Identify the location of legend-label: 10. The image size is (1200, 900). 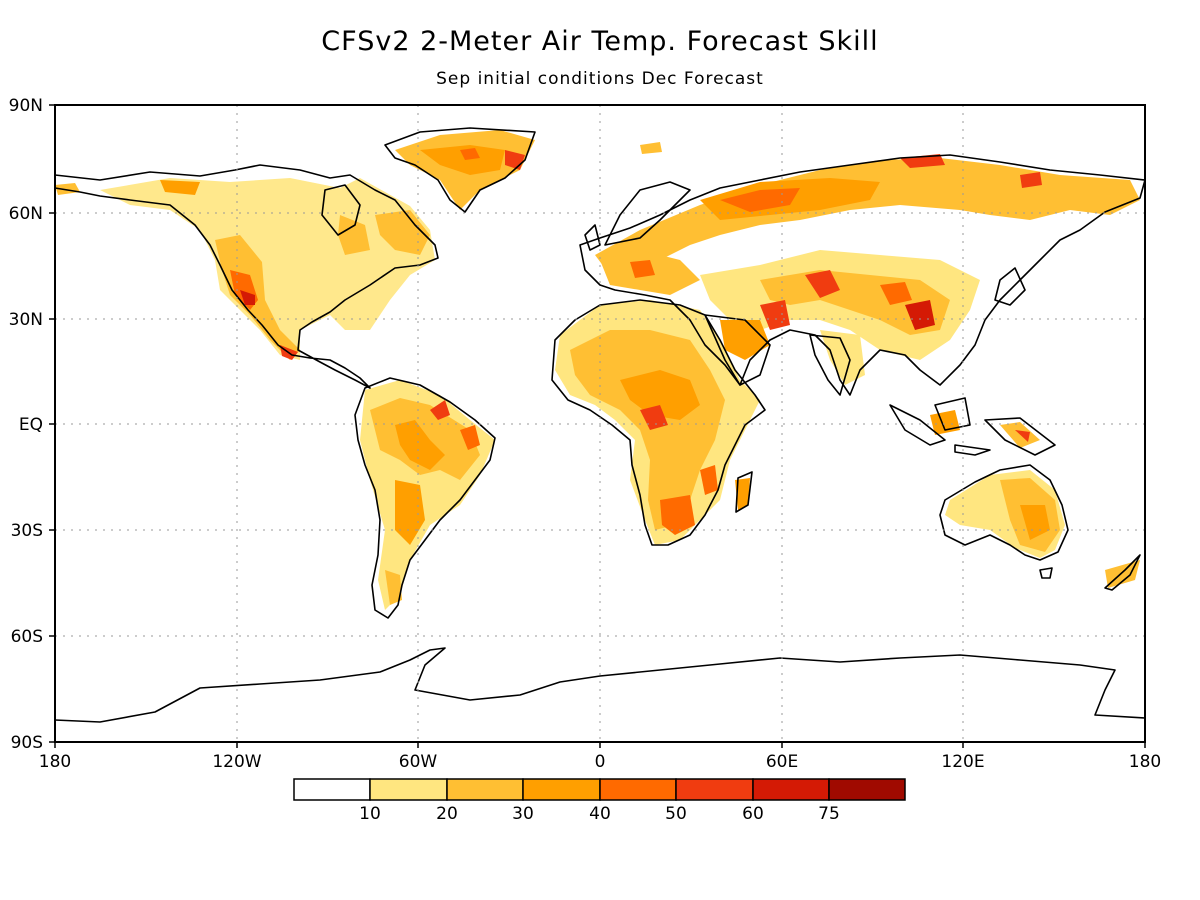
(370, 814).